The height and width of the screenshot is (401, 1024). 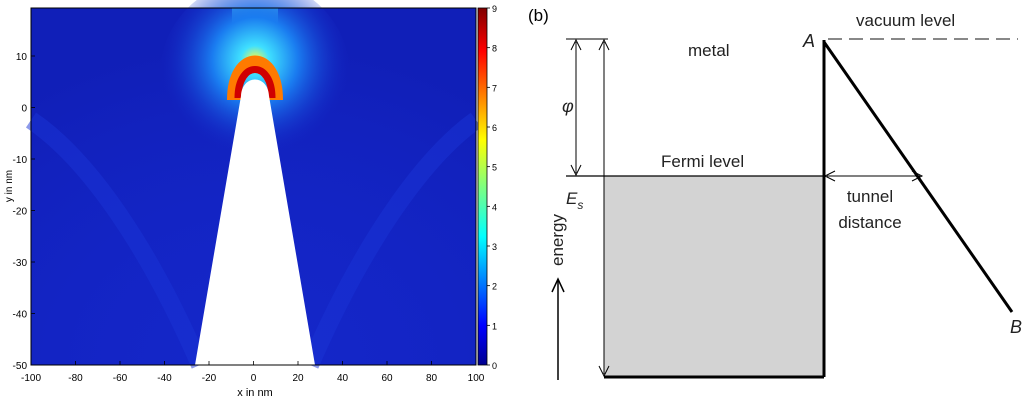 What do you see at coordinates (870, 196) in the screenshot?
I see `tunnel-label: tunnel` at bounding box center [870, 196].